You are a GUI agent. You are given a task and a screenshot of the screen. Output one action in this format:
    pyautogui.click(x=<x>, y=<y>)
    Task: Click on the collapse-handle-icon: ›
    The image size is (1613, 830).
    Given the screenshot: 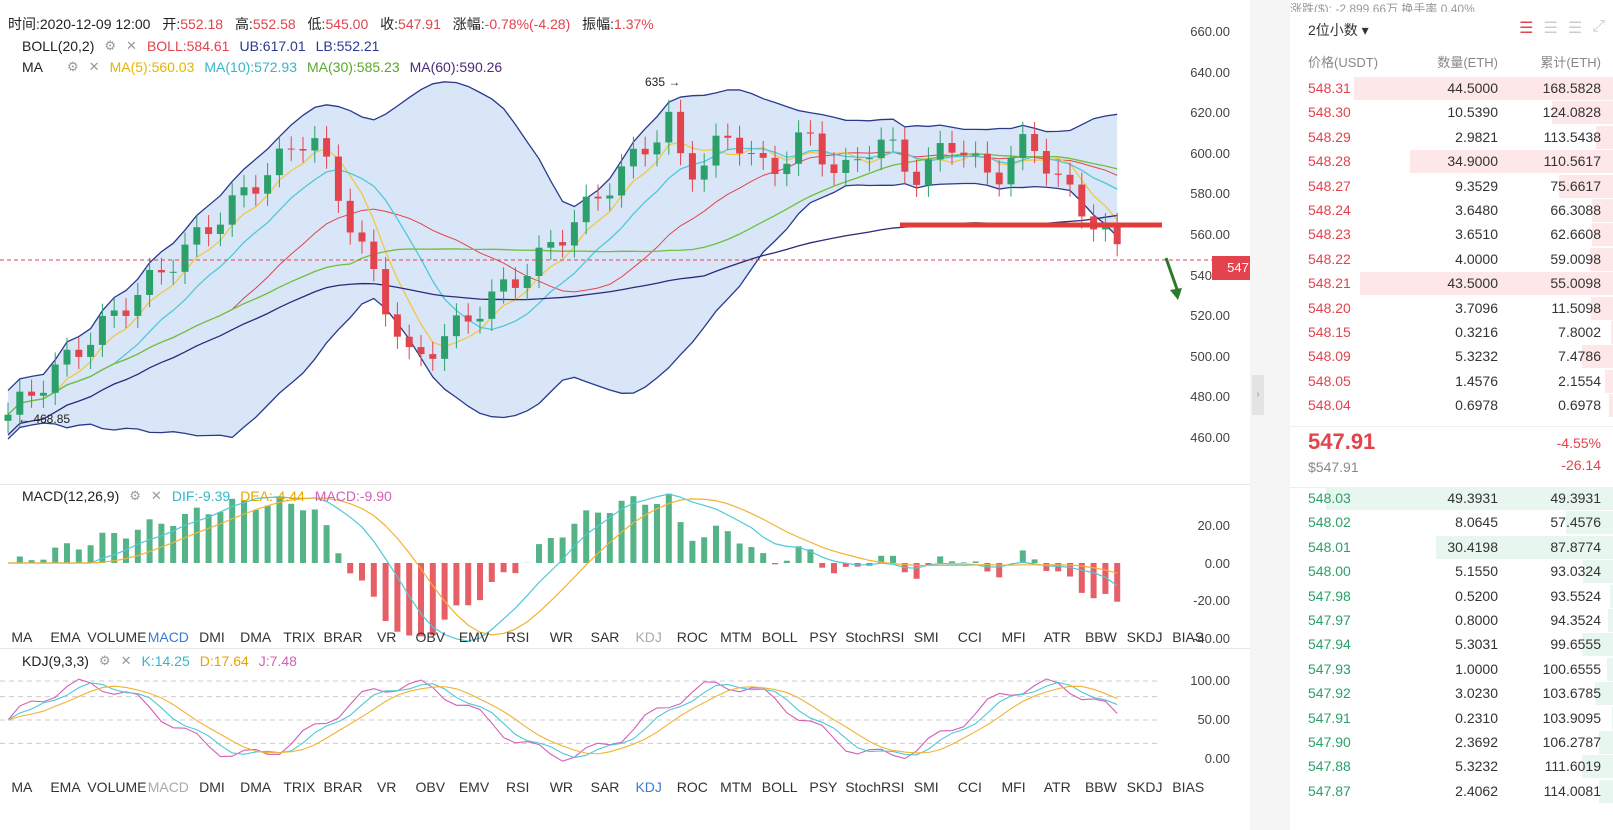 What is the action you would take?
    pyautogui.click(x=1258, y=395)
    